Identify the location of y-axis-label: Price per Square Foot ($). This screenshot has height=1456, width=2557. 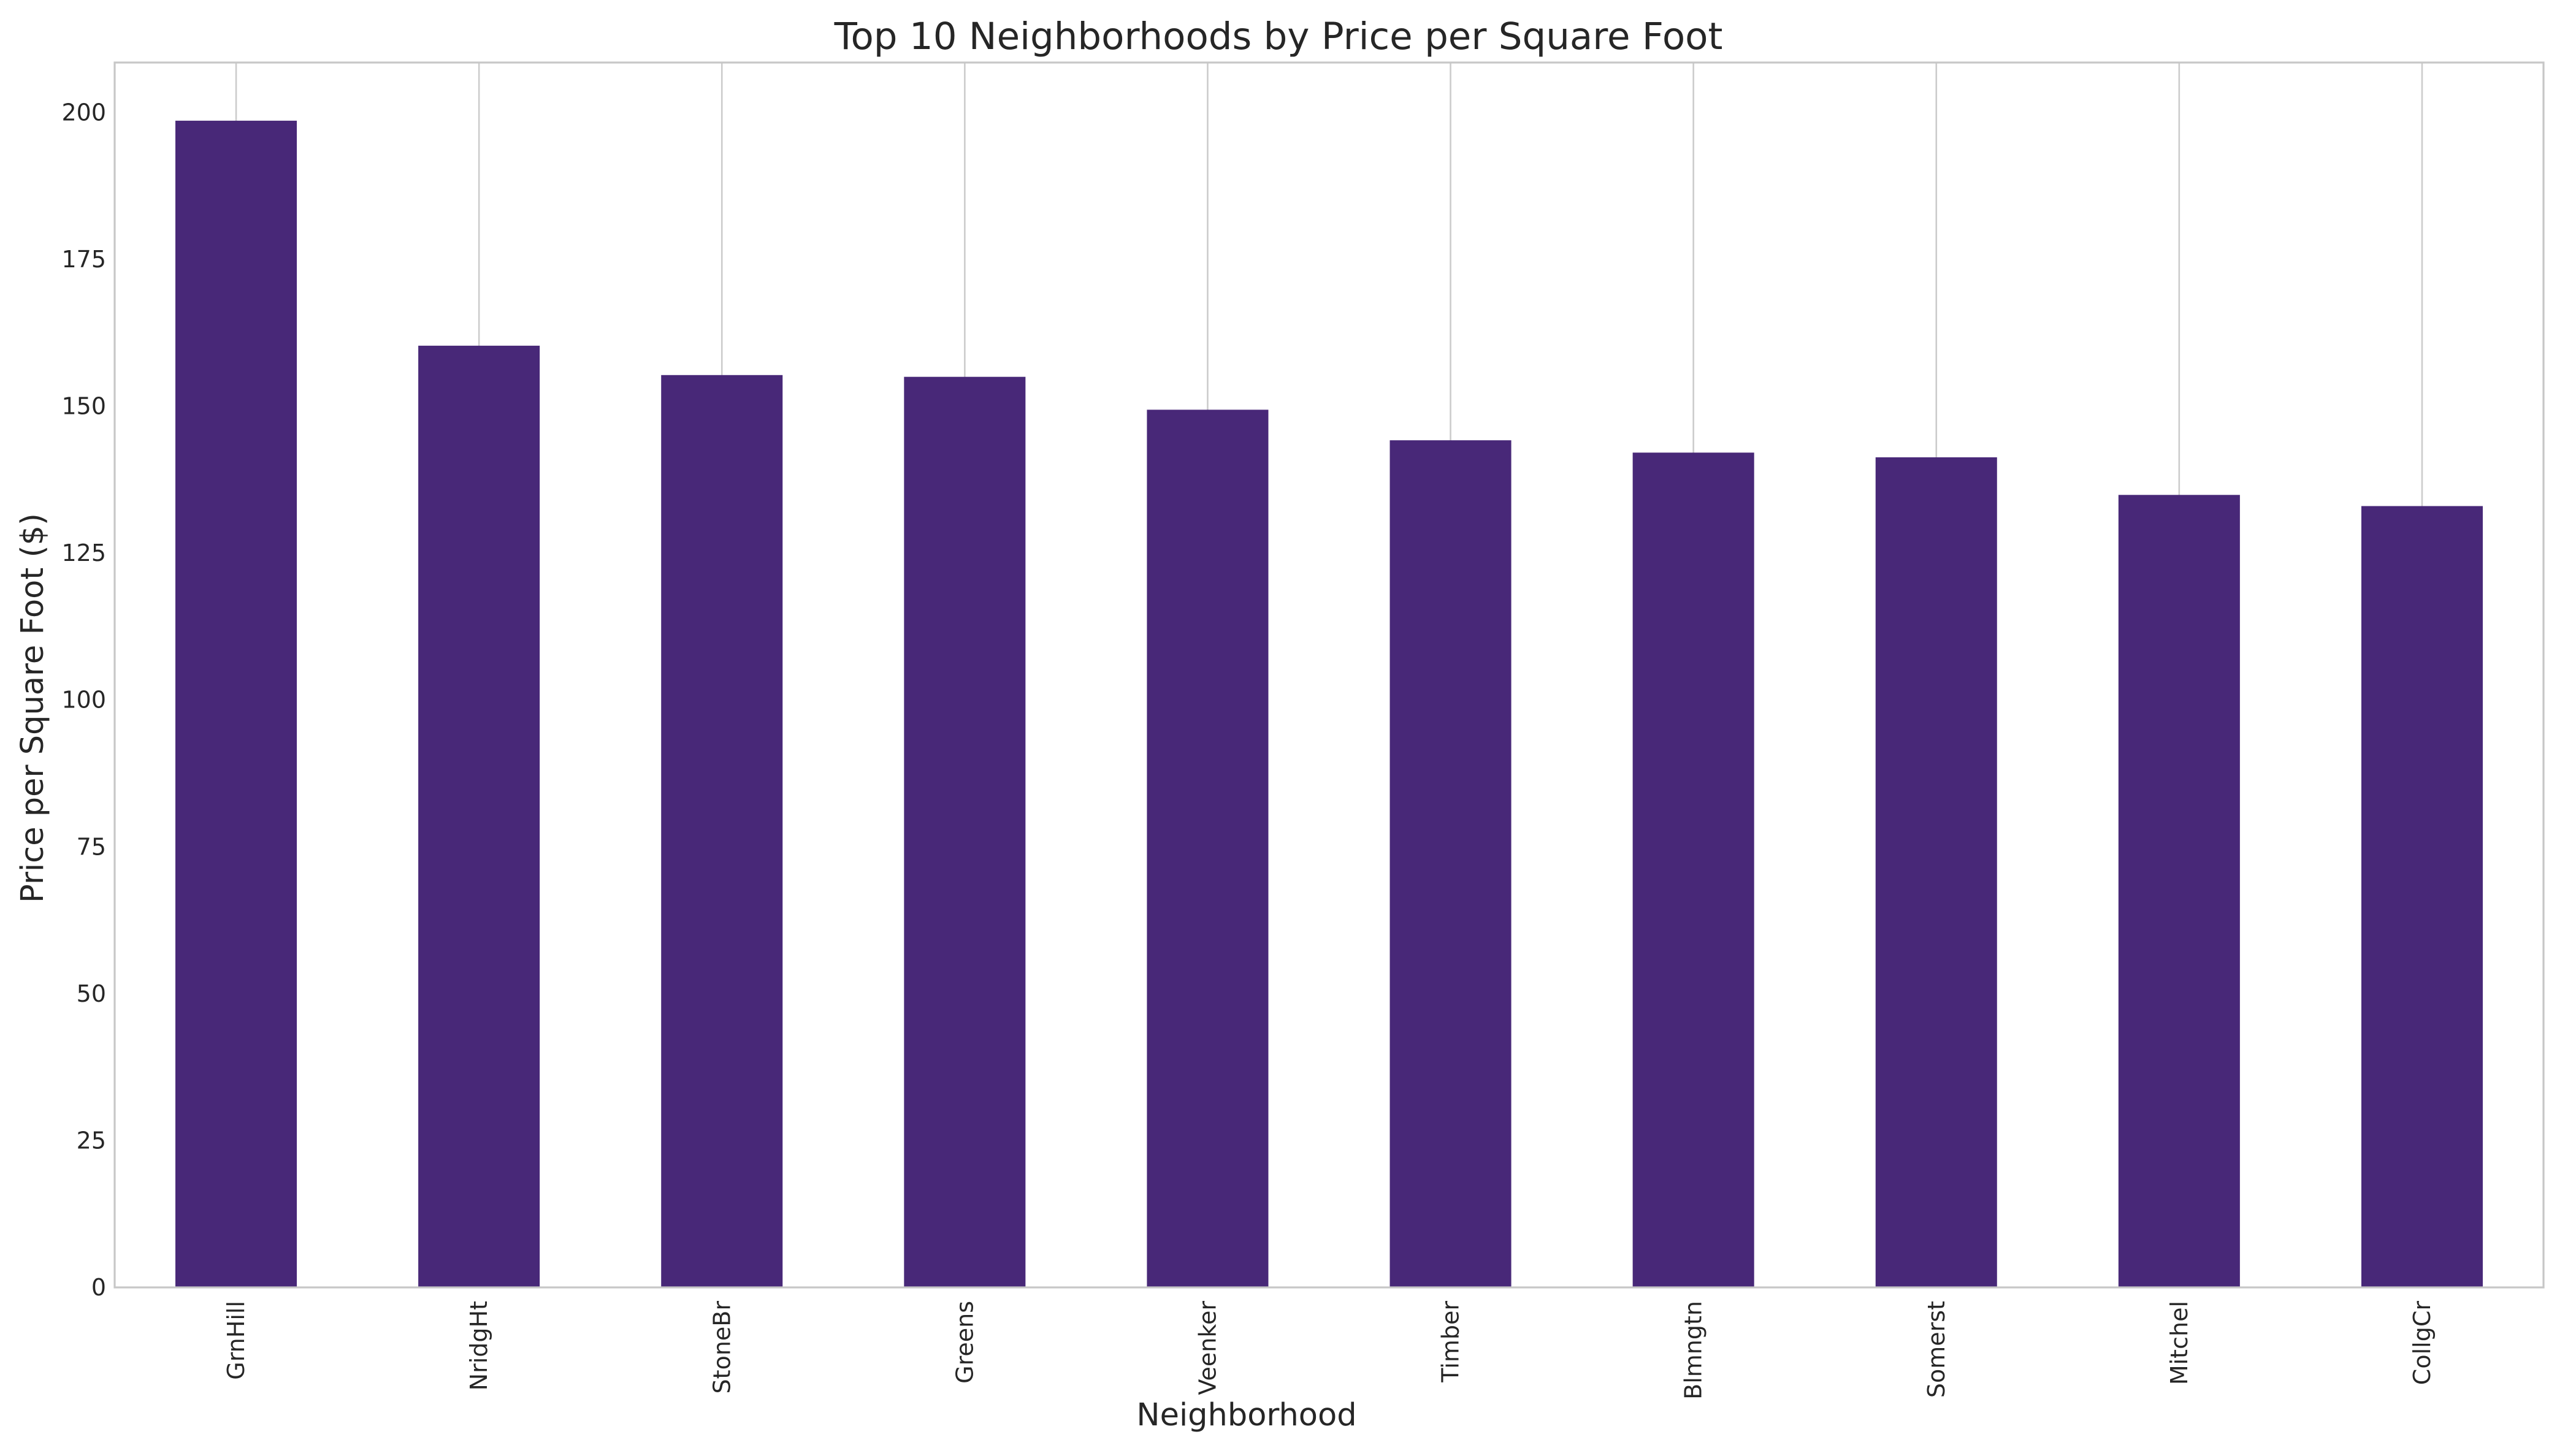
(33, 708).